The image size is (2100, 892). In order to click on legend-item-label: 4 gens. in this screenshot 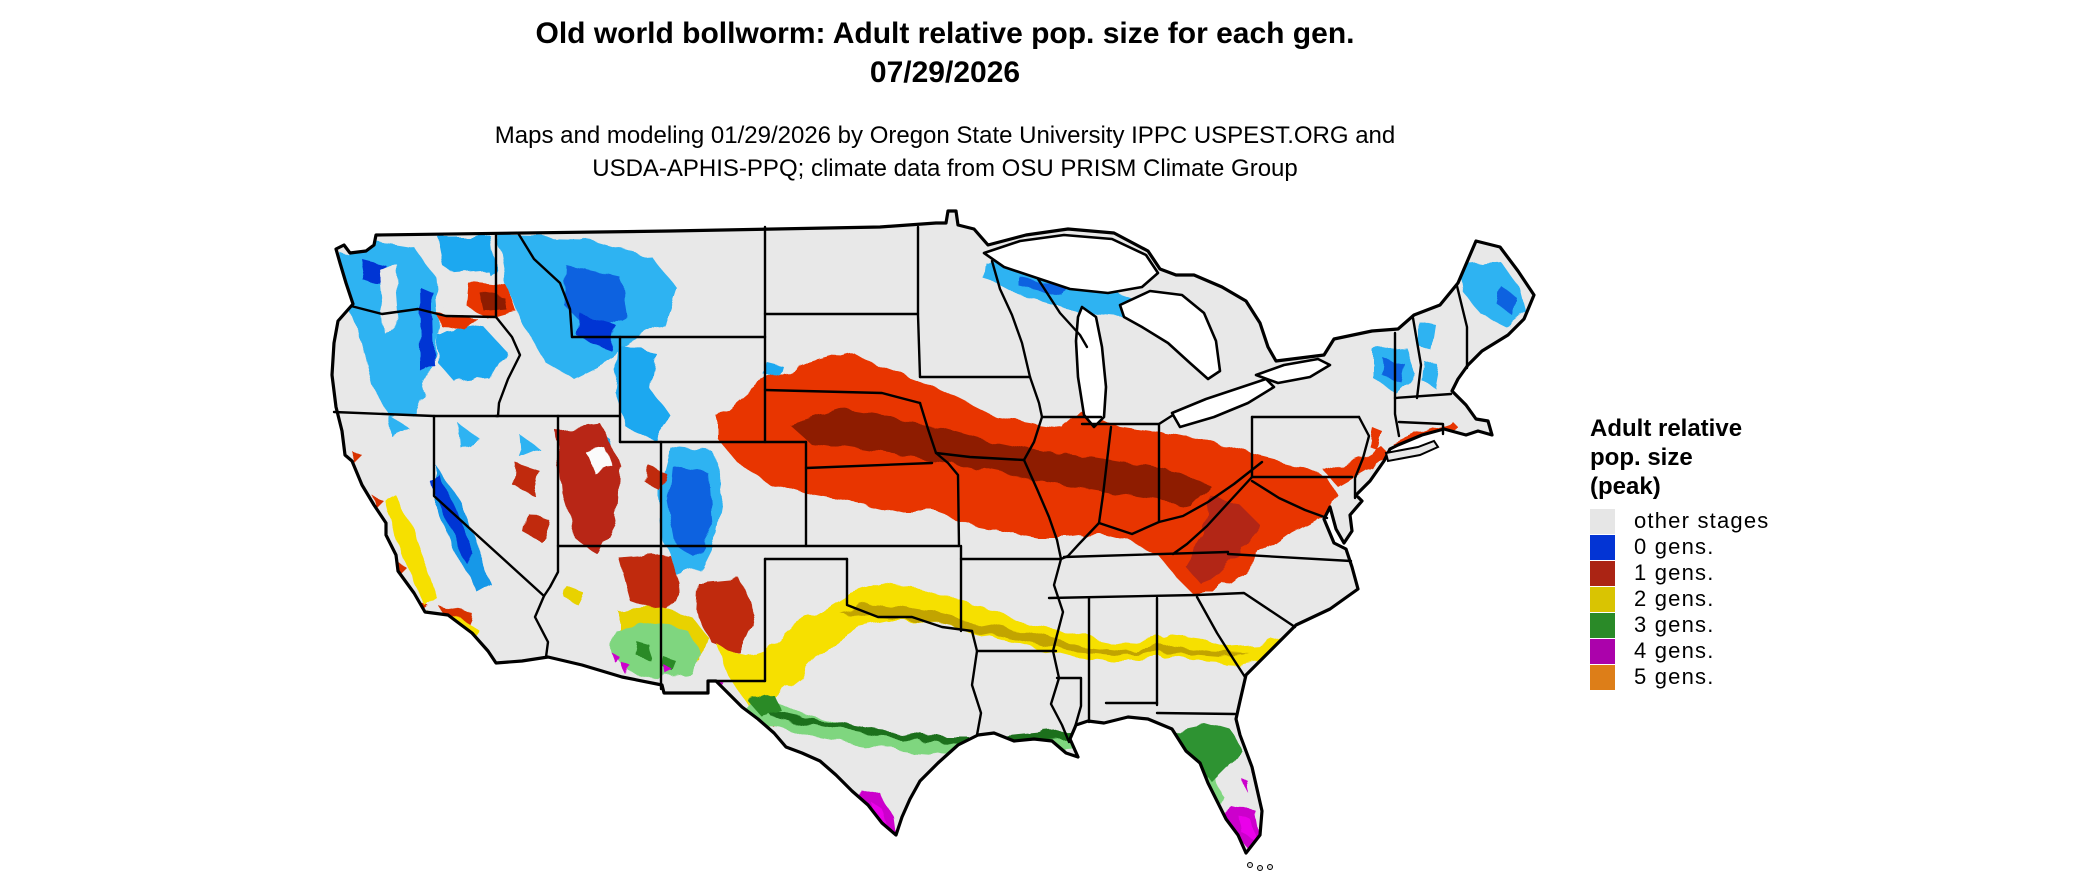, I will do `click(1674, 650)`.